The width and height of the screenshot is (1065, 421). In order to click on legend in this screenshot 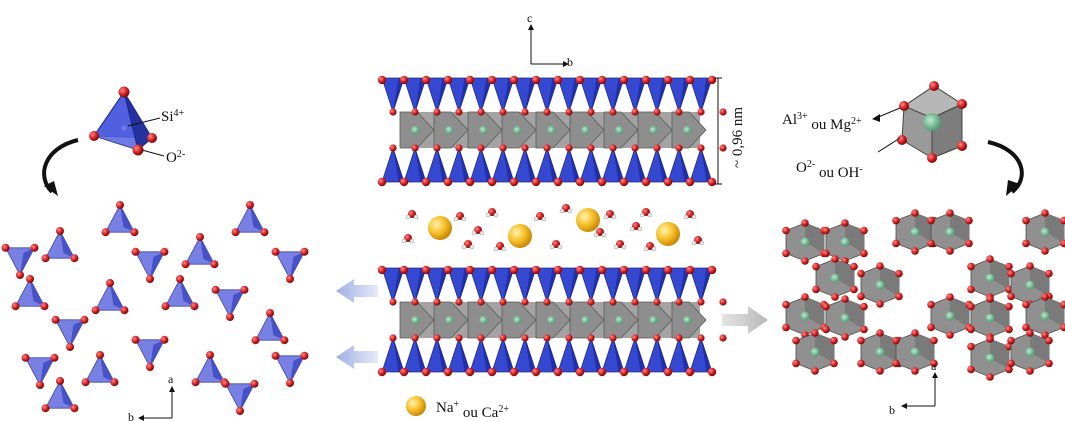, I will do `click(416, 406)`.